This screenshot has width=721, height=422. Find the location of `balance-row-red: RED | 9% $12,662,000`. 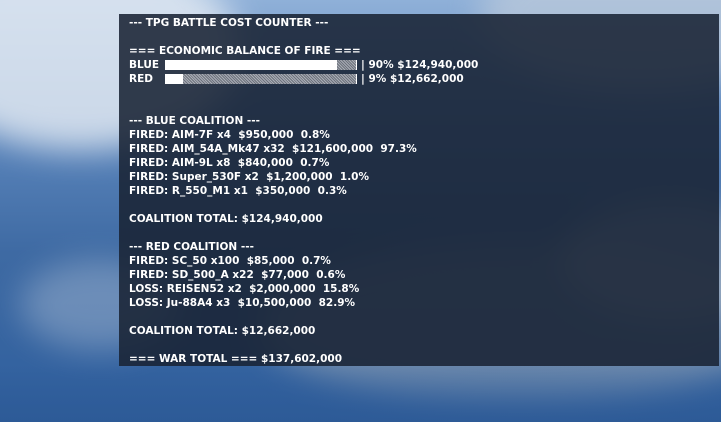

balance-row-red: RED | 9% $12,662,000 is located at coordinates (419, 79).